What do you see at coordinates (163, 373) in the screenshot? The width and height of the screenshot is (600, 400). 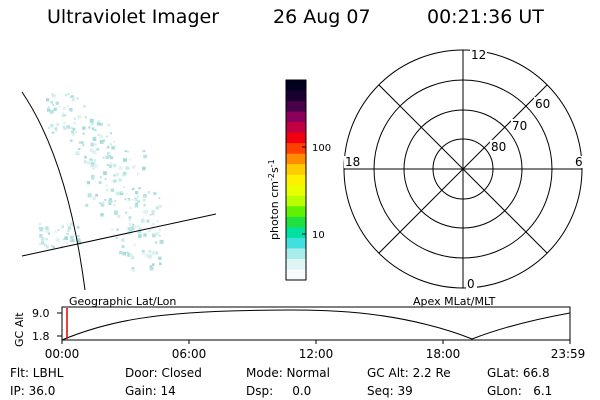 I see `door-status: Door: Closed` at bounding box center [163, 373].